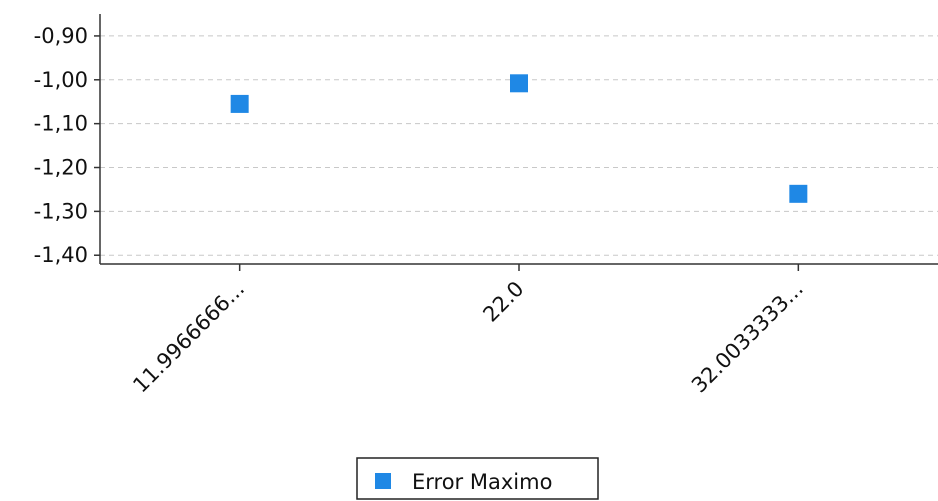 Image resolution: width=938 pixels, height=501 pixels. Describe the element at coordinates (482, 482) in the screenshot. I see `legend-label: Error Maximo` at that location.